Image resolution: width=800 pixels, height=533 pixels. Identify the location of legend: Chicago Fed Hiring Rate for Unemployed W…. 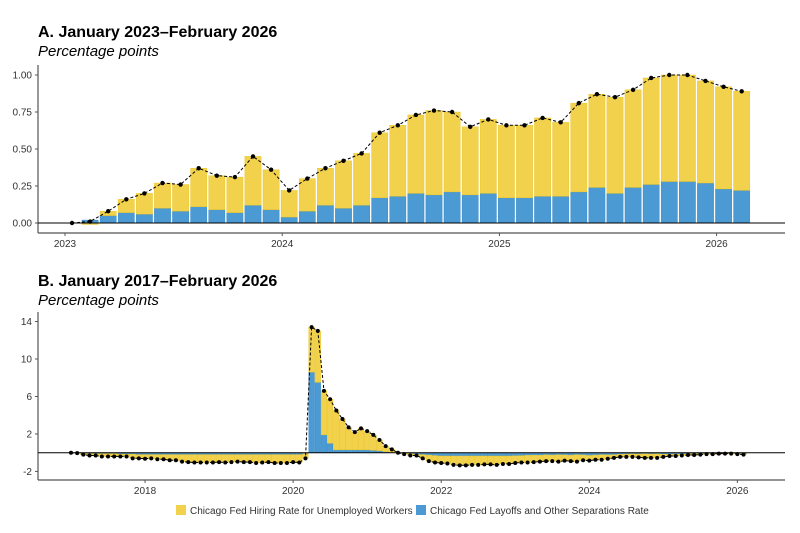
(412, 511).